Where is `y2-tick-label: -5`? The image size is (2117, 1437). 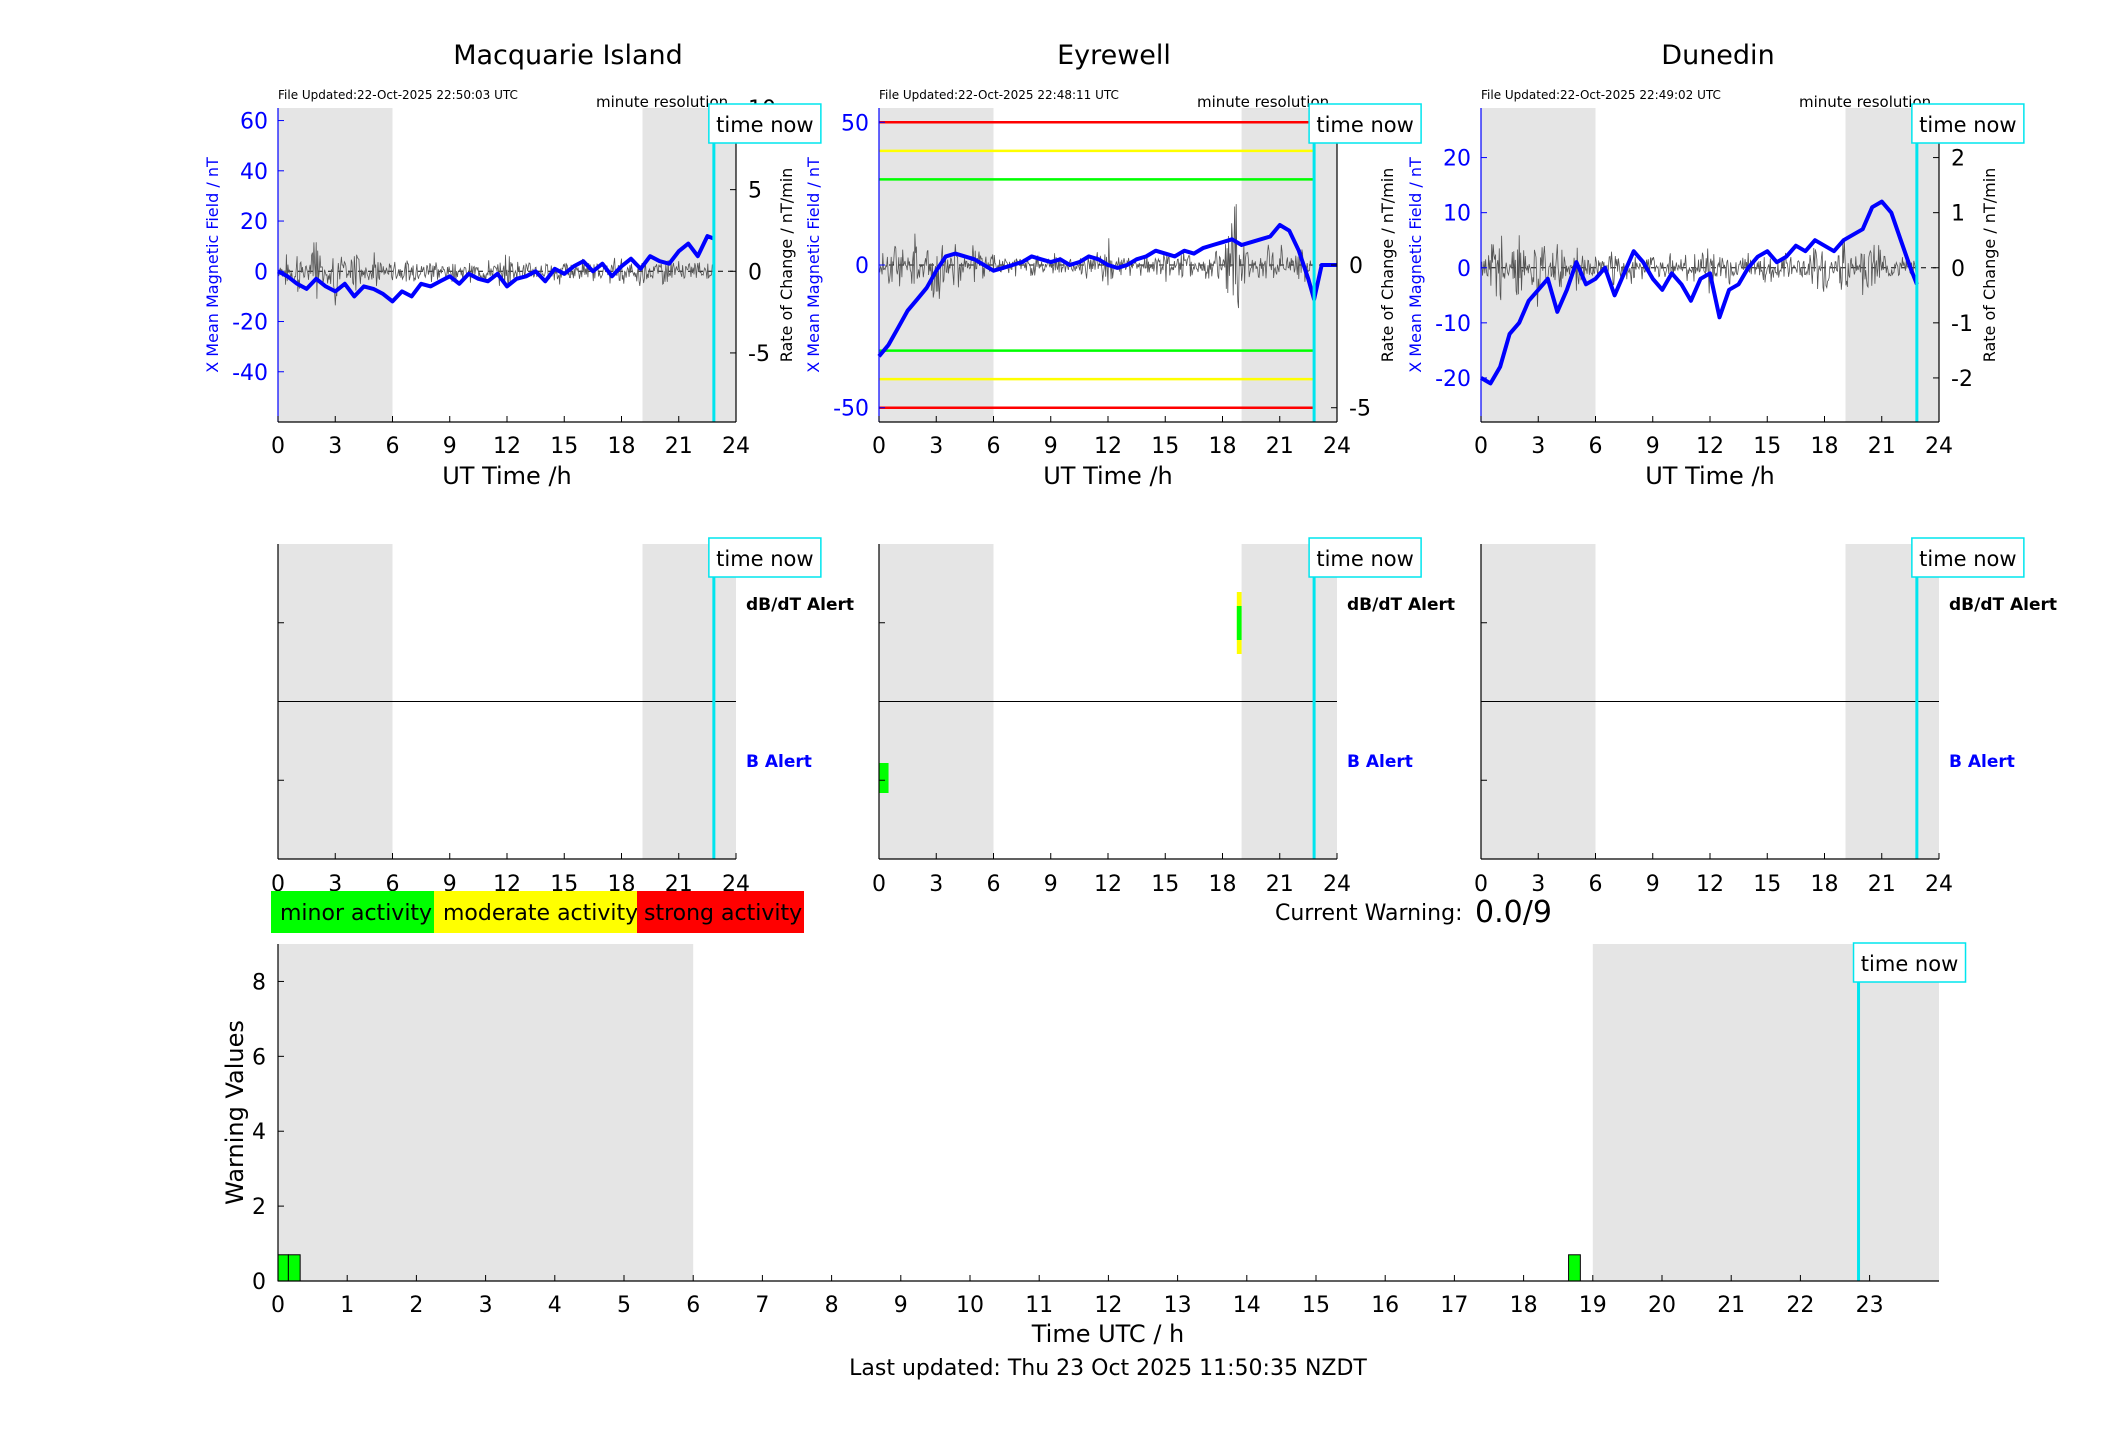
y2-tick-label: -5 is located at coordinates (759, 354).